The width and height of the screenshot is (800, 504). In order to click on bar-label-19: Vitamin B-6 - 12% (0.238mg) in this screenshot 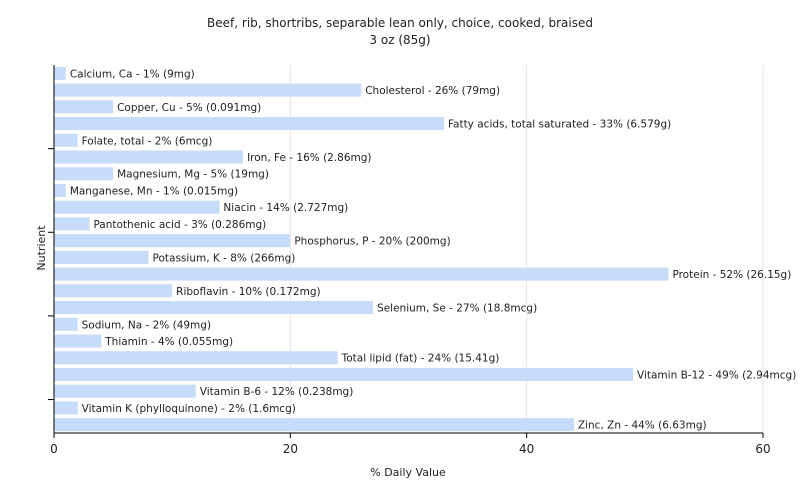, I will do `click(277, 392)`.